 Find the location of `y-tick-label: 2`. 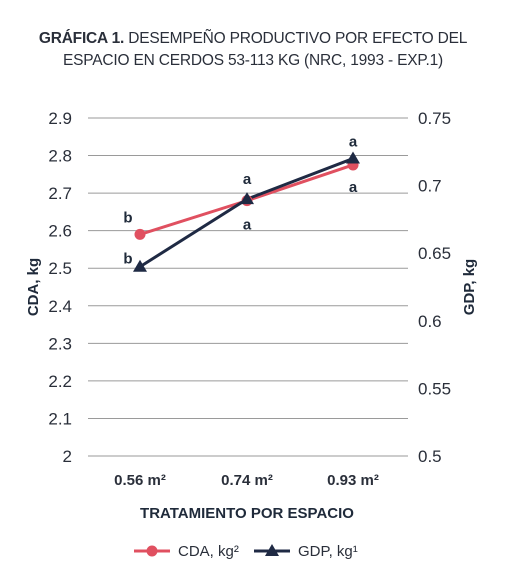

y-tick-label: 2 is located at coordinates (67, 456).